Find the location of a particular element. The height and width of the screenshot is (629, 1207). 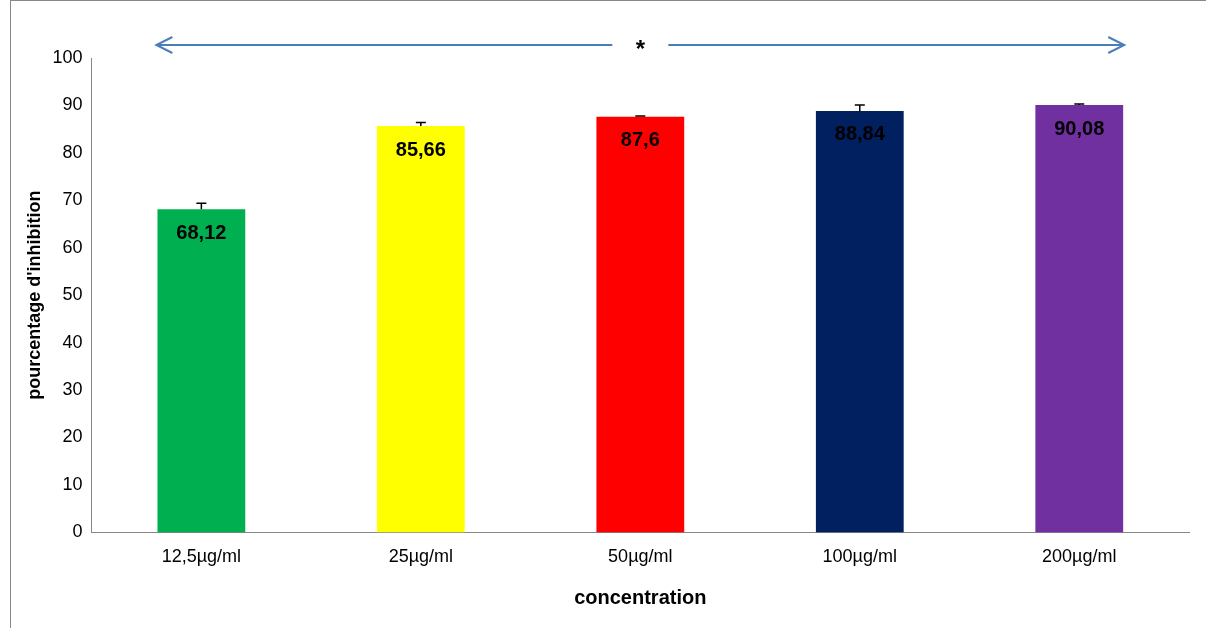

data-label: 87,6 is located at coordinates (640, 139).